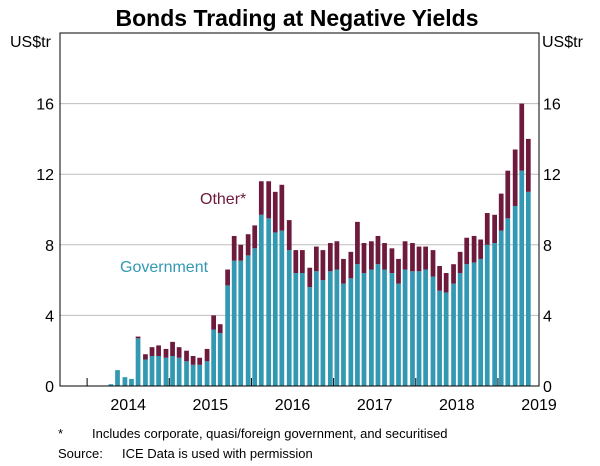  What do you see at coordinates (292, 382) in the screenshot?
I see `x-ticks` at bounding box center [292, 382].